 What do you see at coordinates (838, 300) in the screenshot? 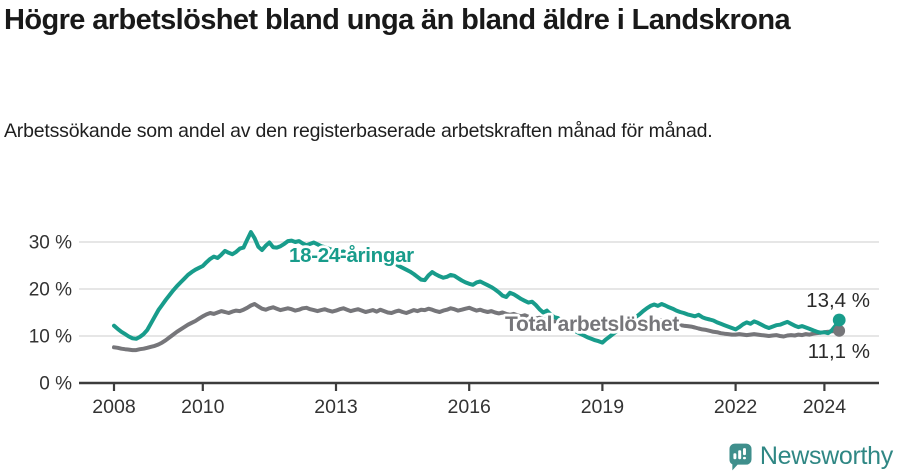
I see `end-value-label: 13,4 %` at bounding box center [838, 300].